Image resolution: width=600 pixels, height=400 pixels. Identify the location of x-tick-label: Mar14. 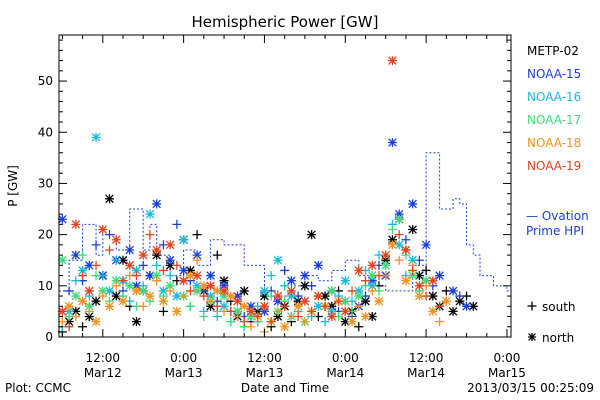
(426, 373).